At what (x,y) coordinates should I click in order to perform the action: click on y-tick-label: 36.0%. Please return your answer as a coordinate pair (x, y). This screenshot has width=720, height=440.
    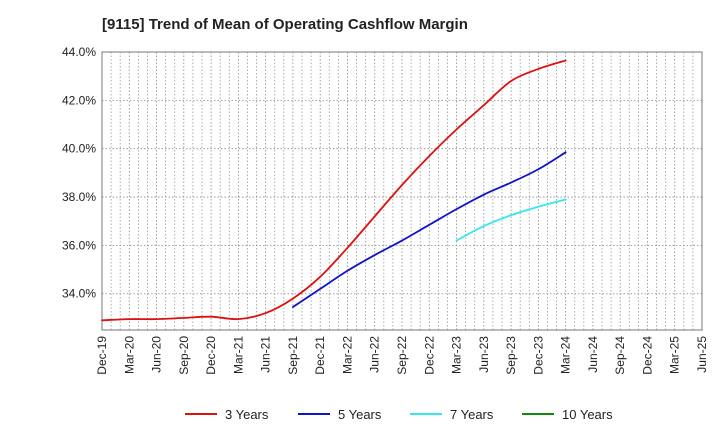
    Looking at the image, I should click on (79, 245).